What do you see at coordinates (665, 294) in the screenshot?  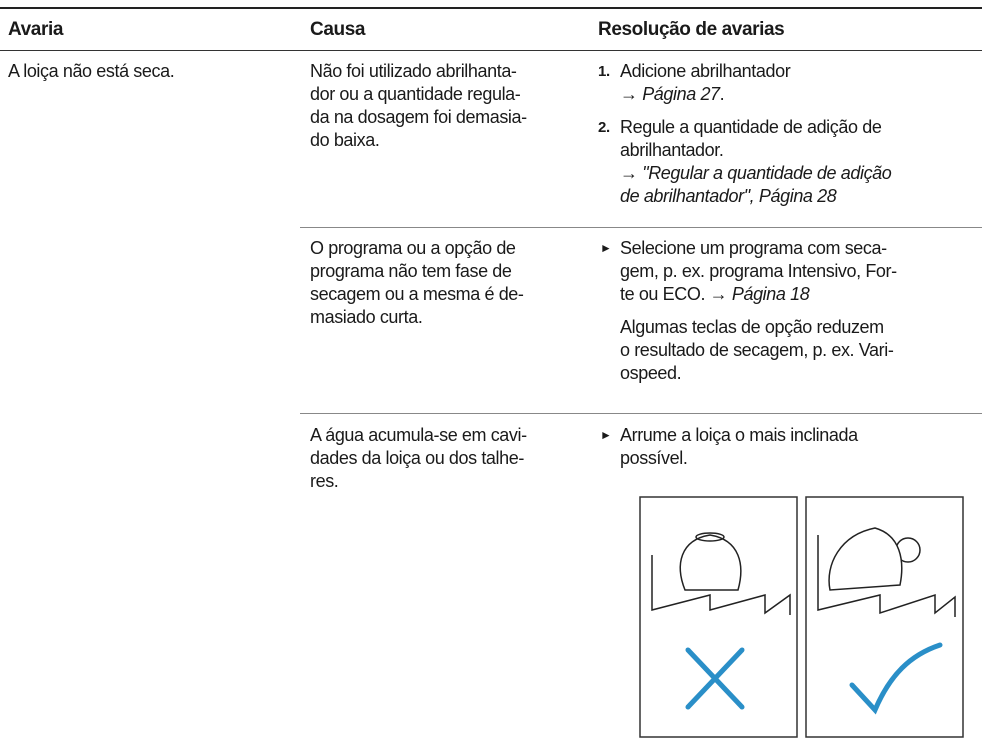 I see `text-segment: te ou ECO.` at bounding box center [665, 294].